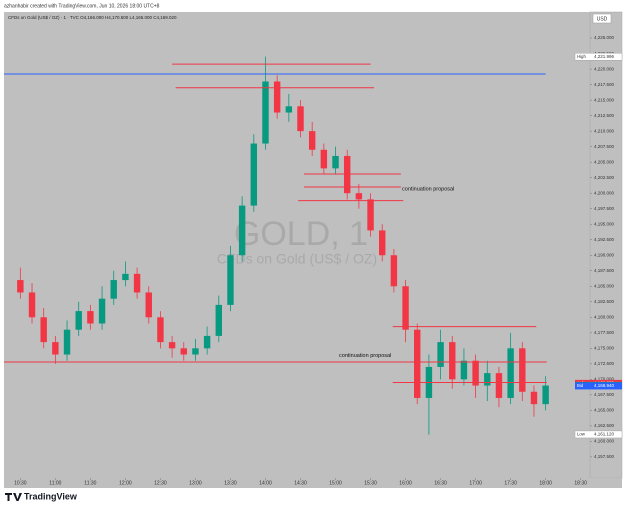 The height and width of the screenshot is (510, 625). I want to click on y-tick-label: 4,180.000, so click(604, 316).